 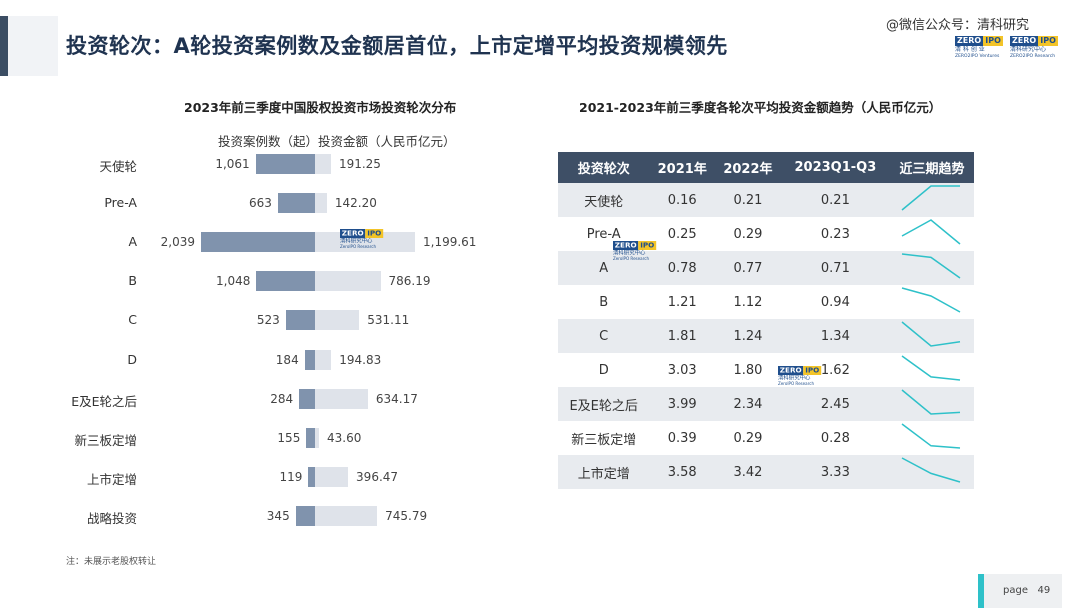 I want to click on chart-watermark-logo: ZERO IPO 清科研究中心 ZeroIPO Research, so click(x=362, y=239).